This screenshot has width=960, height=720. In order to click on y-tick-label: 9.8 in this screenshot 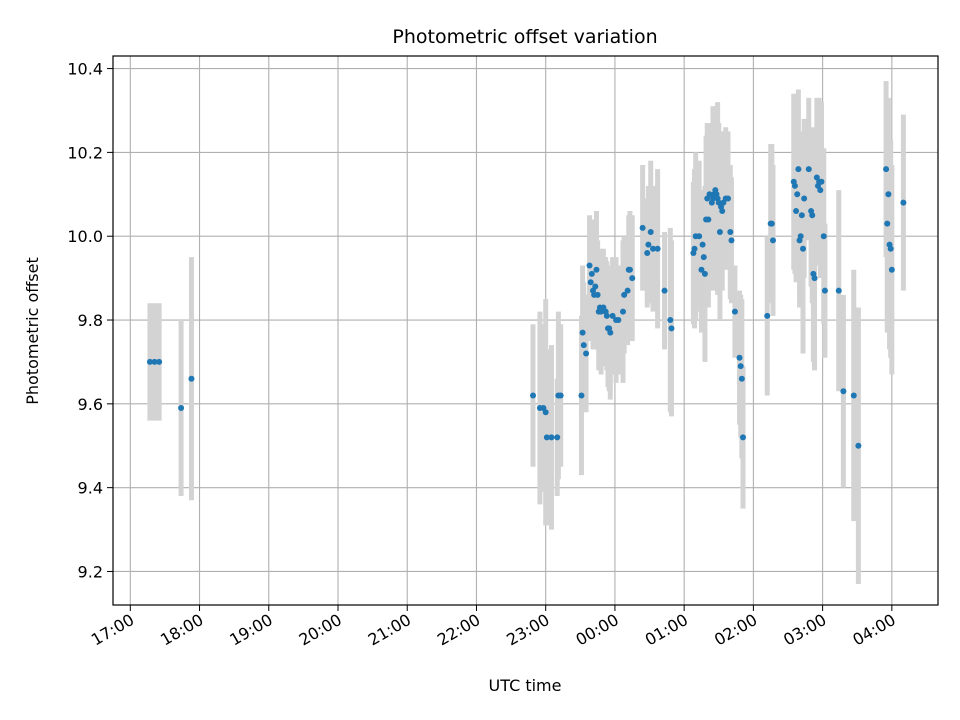, I will do `click(90, 320)`.